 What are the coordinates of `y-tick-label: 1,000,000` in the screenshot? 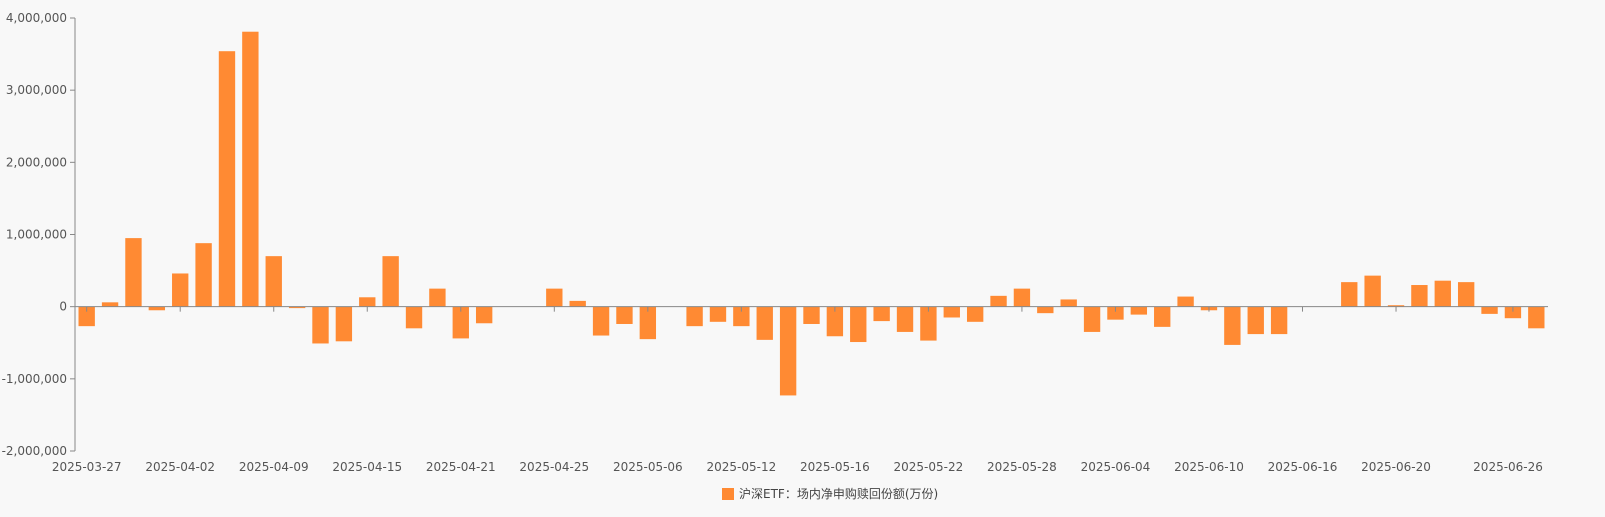 It's located at (36, 235).